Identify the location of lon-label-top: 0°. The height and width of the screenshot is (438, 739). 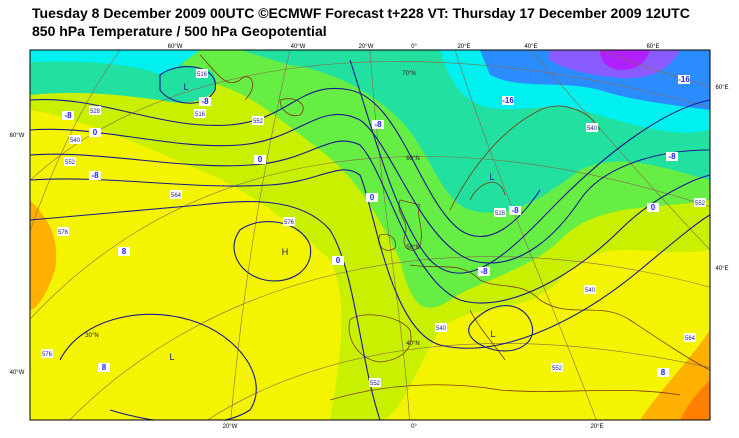
(414, 47).